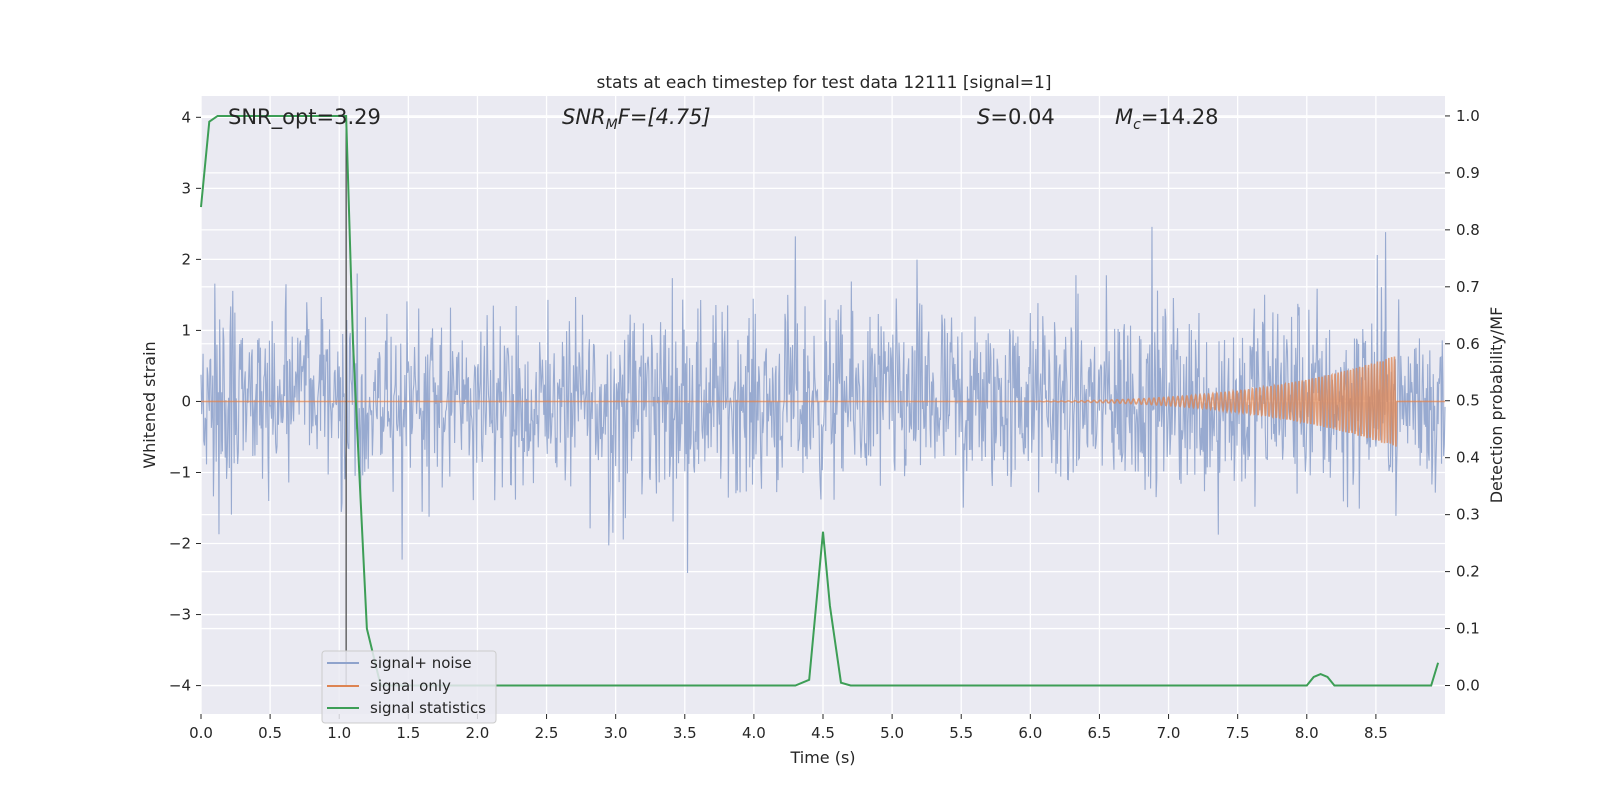 This screenshot has width=1600, height=800. I want to click on y-tick-label: −2, so click(180, 544).